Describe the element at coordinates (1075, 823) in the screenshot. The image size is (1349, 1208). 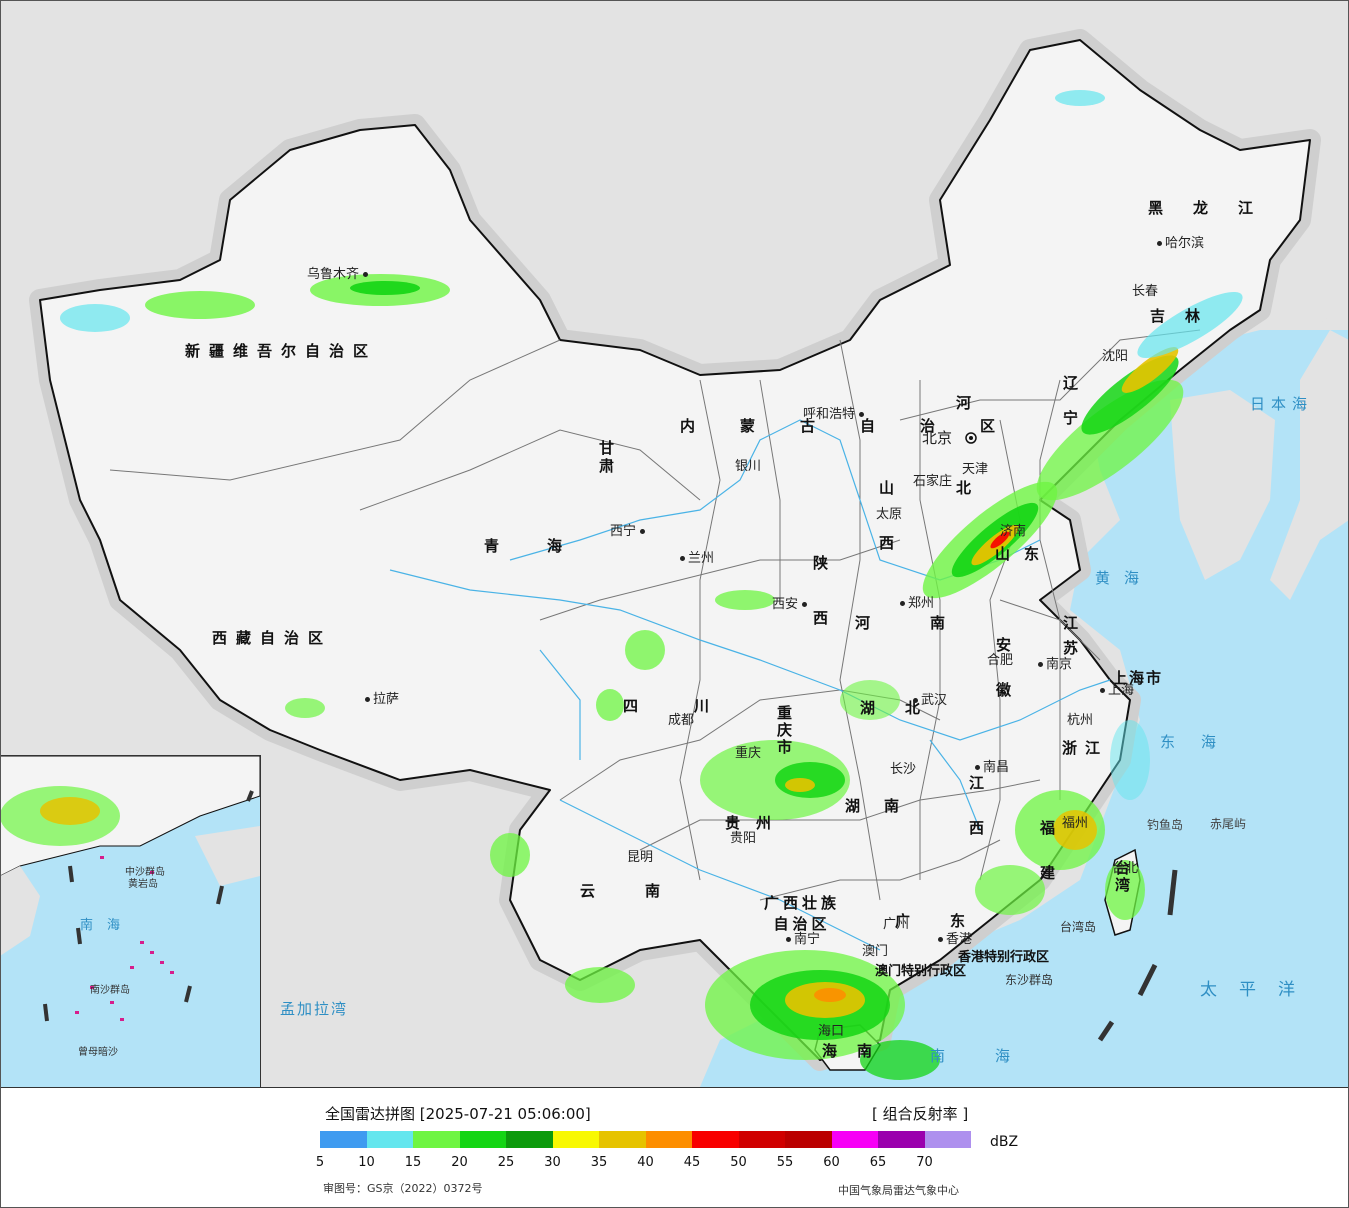
I see `city-fuzhou: 福州` at that location.